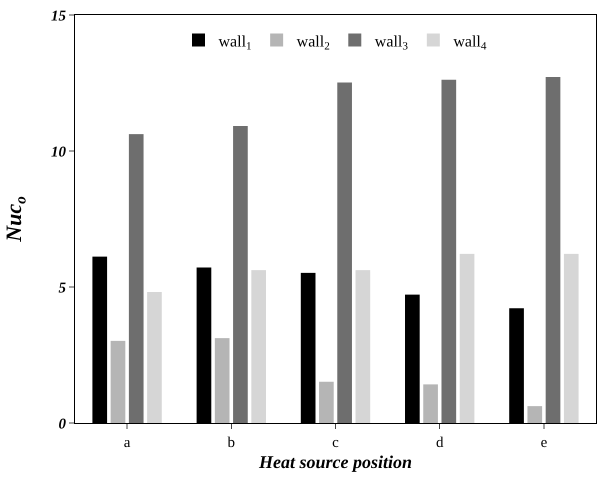  I want to click on y-tick-label: 5, so click(62, 288).